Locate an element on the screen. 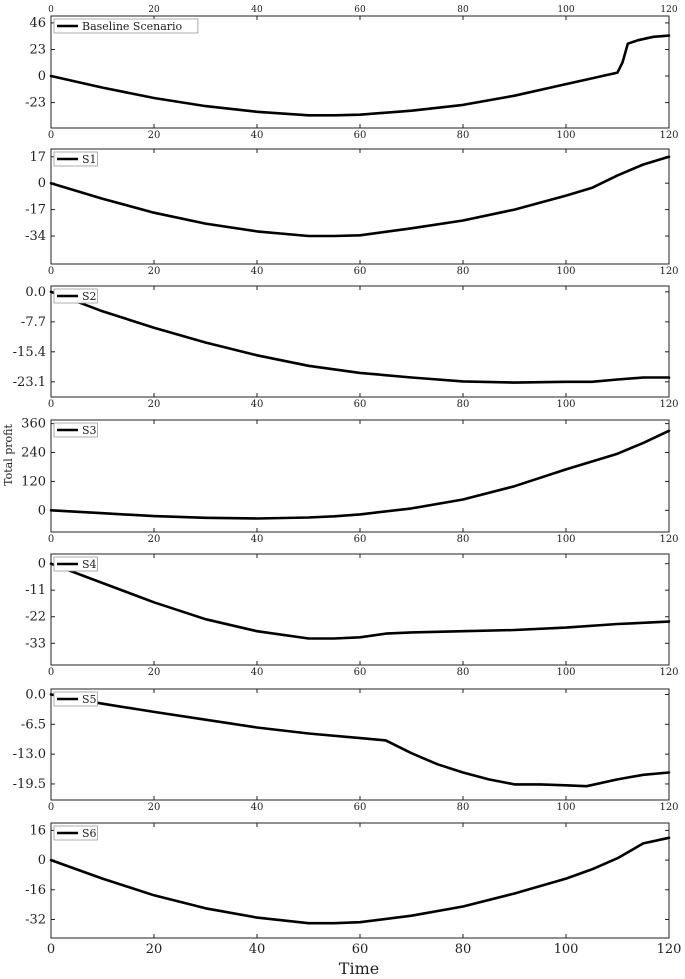 The image size is (685, 979). chart-panel-4: 0 20 40 60 80 100 120 360 240 120 0 S3 is located at coordinates (349, 481).